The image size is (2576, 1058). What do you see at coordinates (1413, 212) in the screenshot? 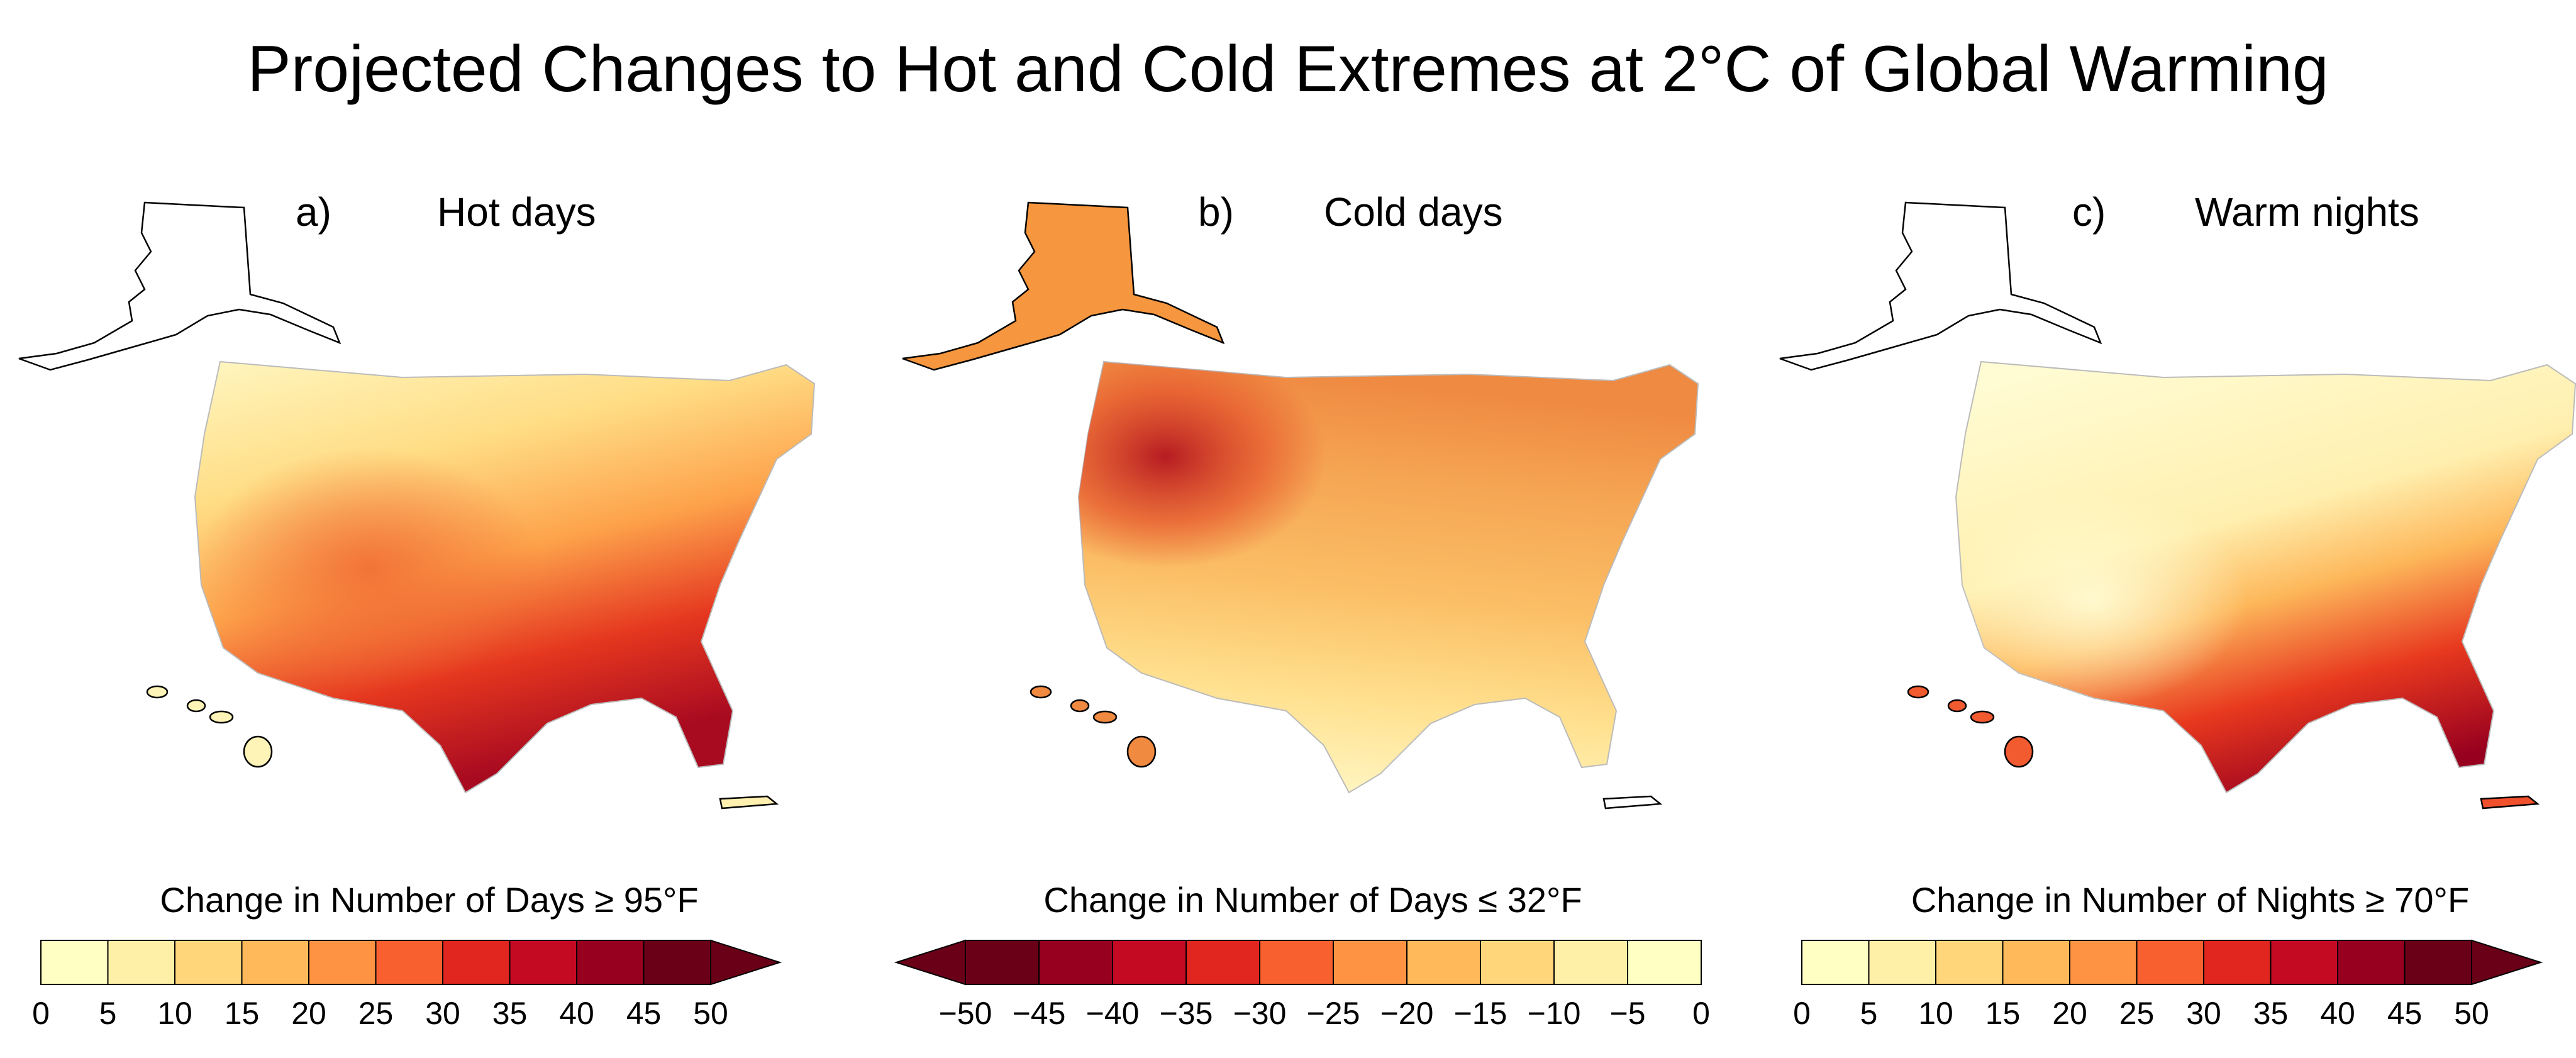
I see `panel-name: Cold days` at bounding box center [1413, 212].